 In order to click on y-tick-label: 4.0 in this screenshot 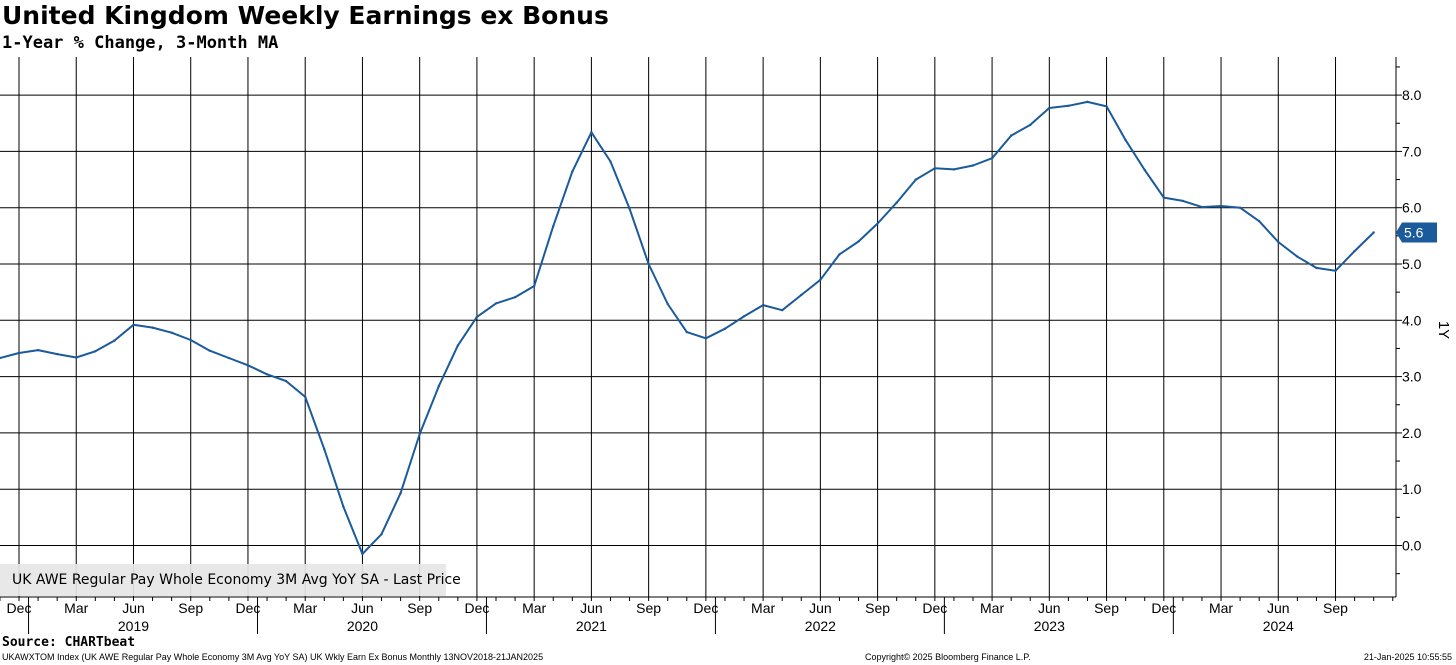, I will do `click(1412, 320)`.